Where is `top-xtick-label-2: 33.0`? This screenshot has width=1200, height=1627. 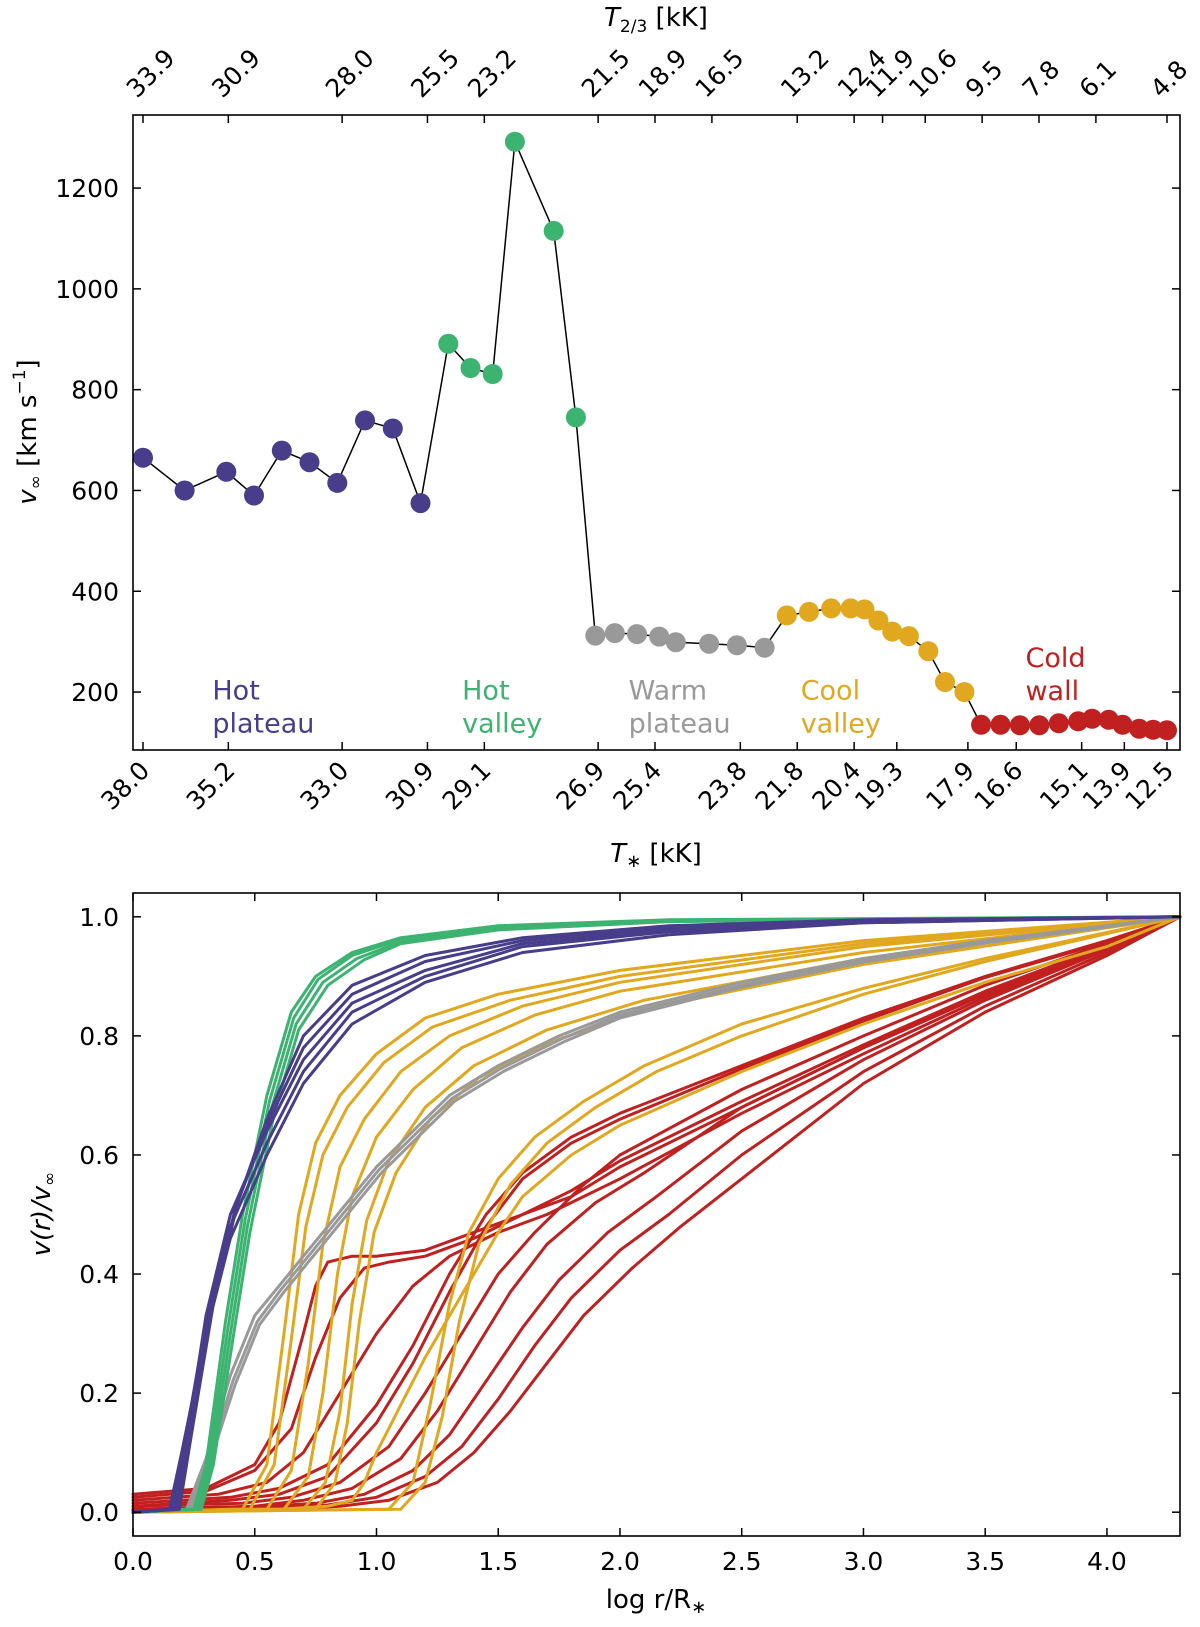 top-xtick-label-2: 33.0 is located at coordinates (324, 786).